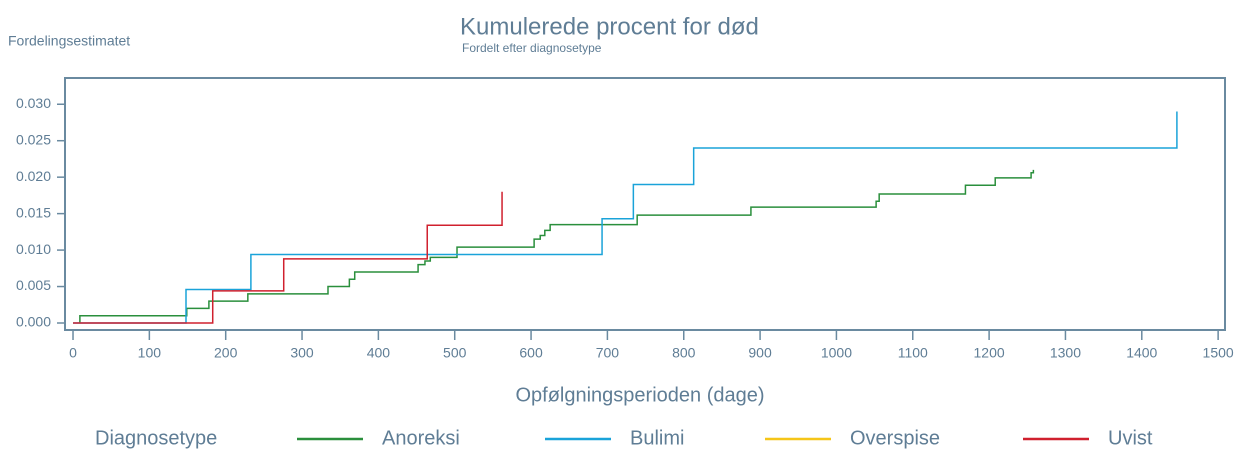 This screenshot has width=1251, height=450. Describe the element at coordinates (531, 353) in the screenshot. I see `x-tick-label: 600` at that location.